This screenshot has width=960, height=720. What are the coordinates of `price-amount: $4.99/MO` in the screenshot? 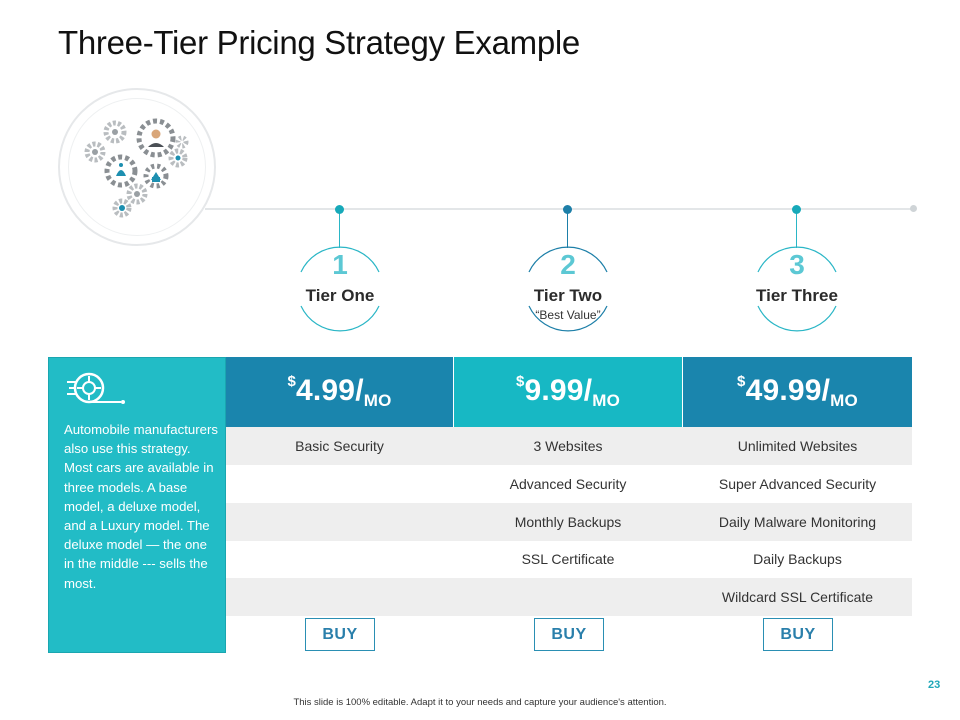 It's located at (339, 391).